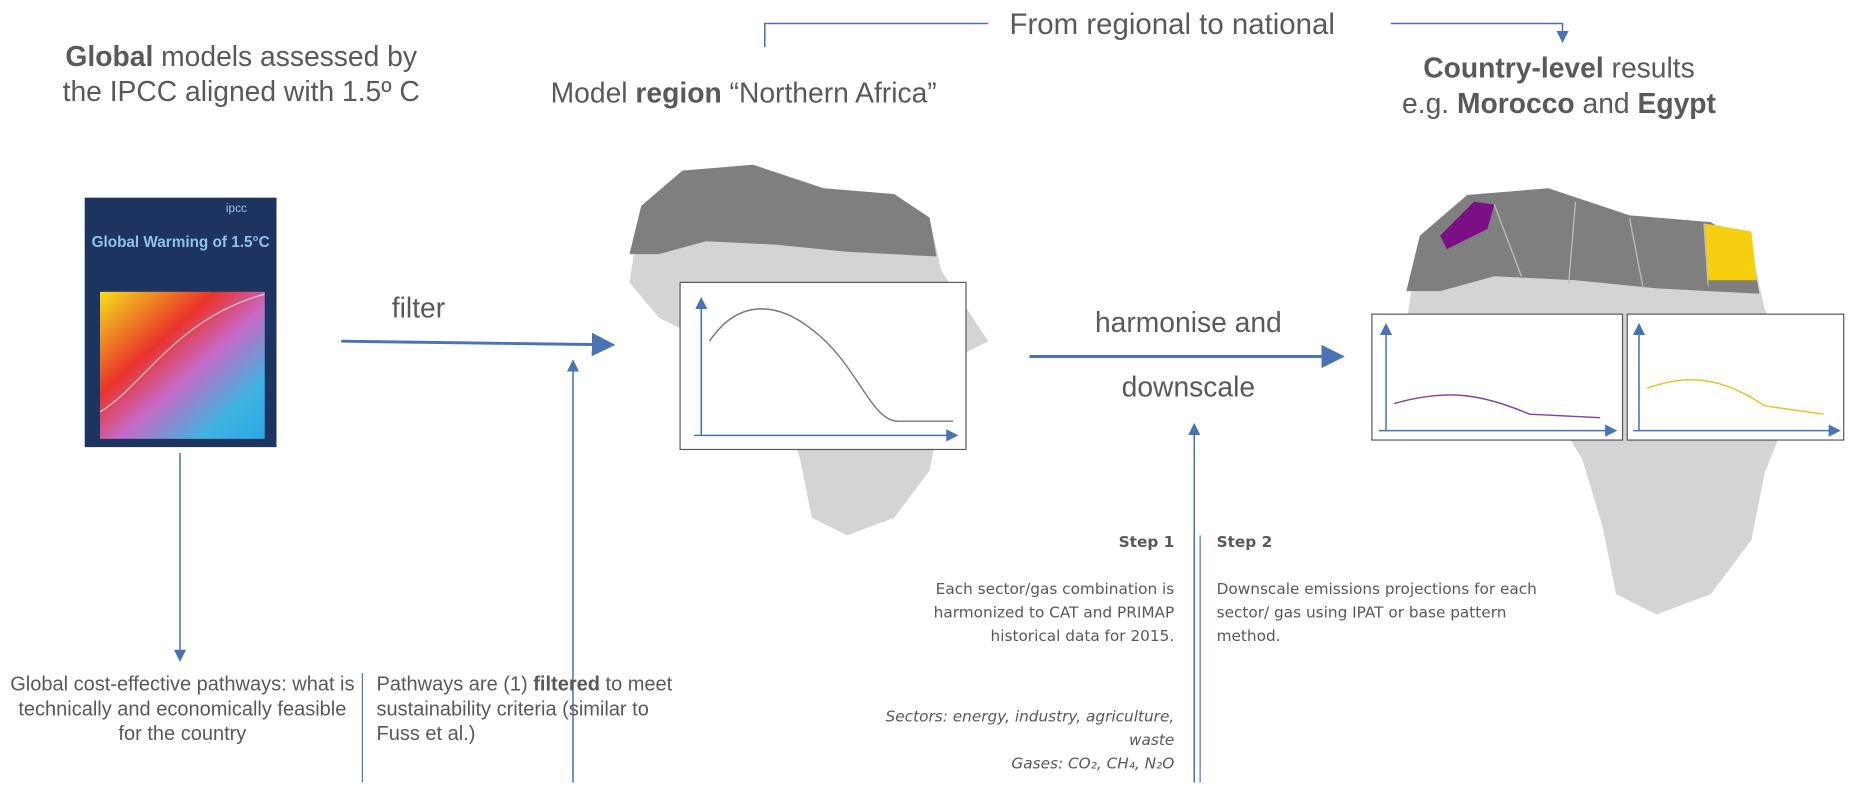 The width and height of the screenshot is (1859, 796). I want to click on downscale-label: harmonise and, so click(1188, 323).